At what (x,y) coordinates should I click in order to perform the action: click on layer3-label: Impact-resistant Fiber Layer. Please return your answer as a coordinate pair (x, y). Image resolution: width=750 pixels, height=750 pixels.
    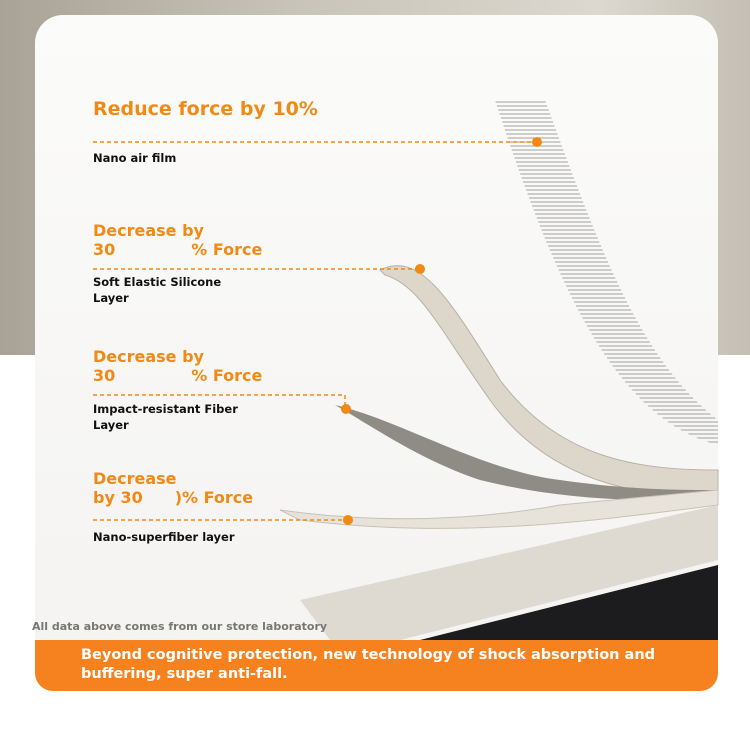
    Looking at the image, I should click on (165, 417).